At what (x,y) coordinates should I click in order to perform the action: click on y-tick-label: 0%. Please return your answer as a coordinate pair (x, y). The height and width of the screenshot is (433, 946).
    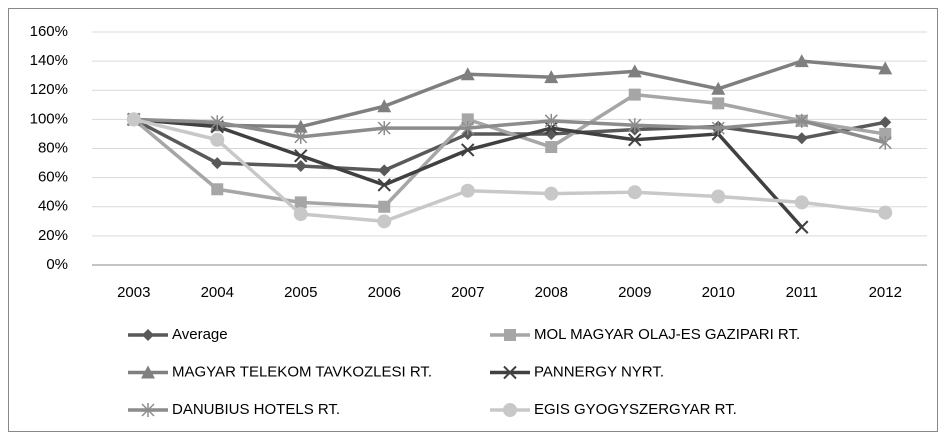
    Looking at the image, I should click on (57, 264).